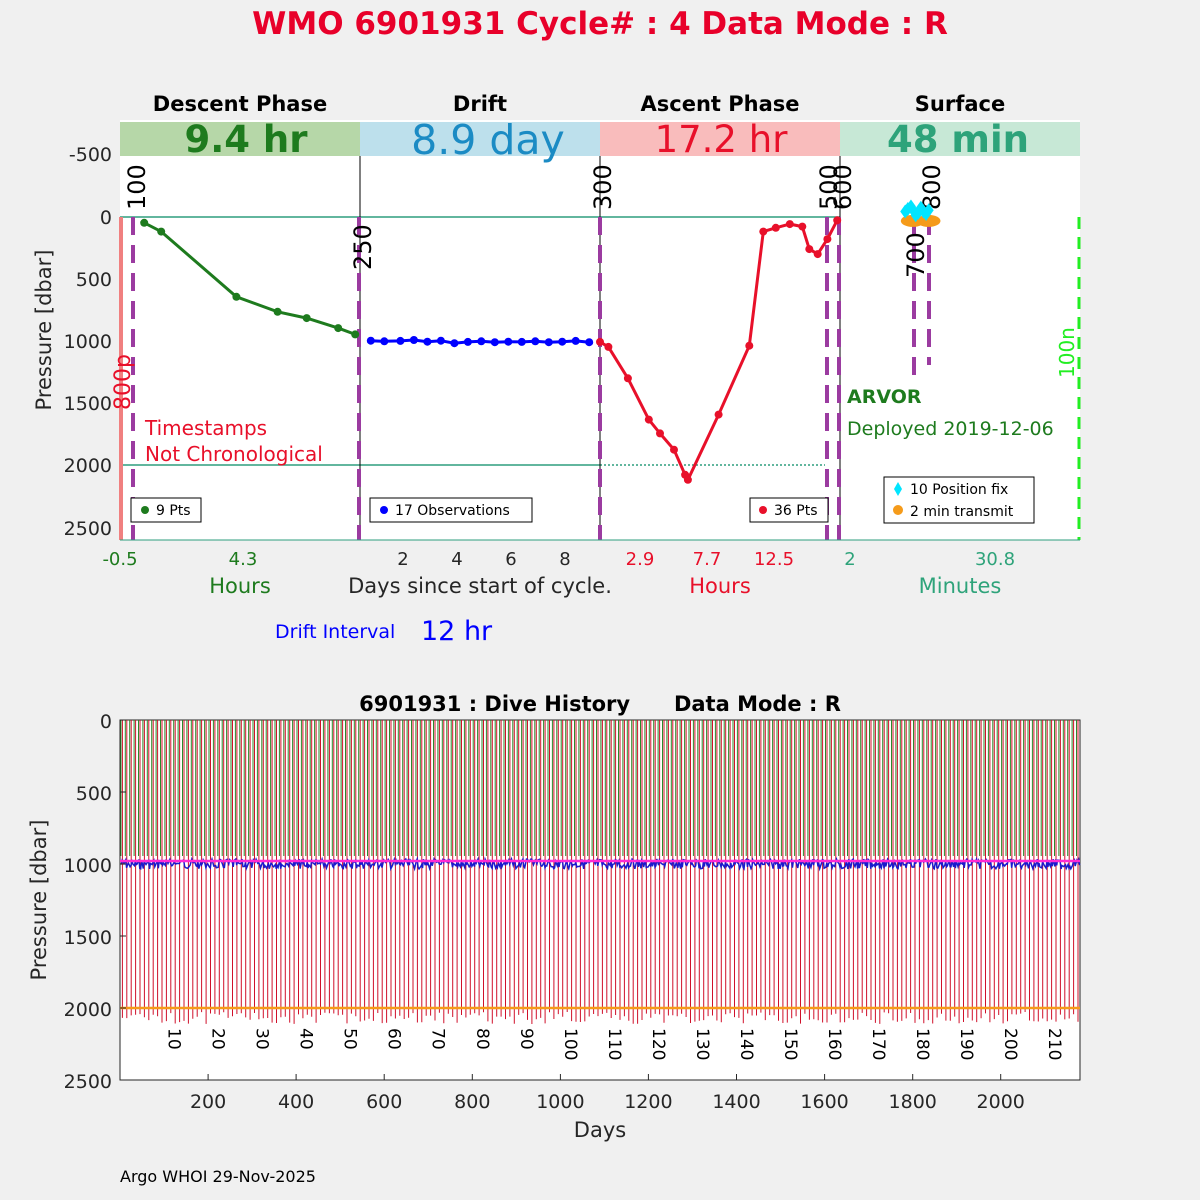 The width and height of the screenshot is (1200, 1200). Describe the element at coordinates (488, 140) in the screenshot. I see `phase-duration-drift: 8.9 day` at that location.